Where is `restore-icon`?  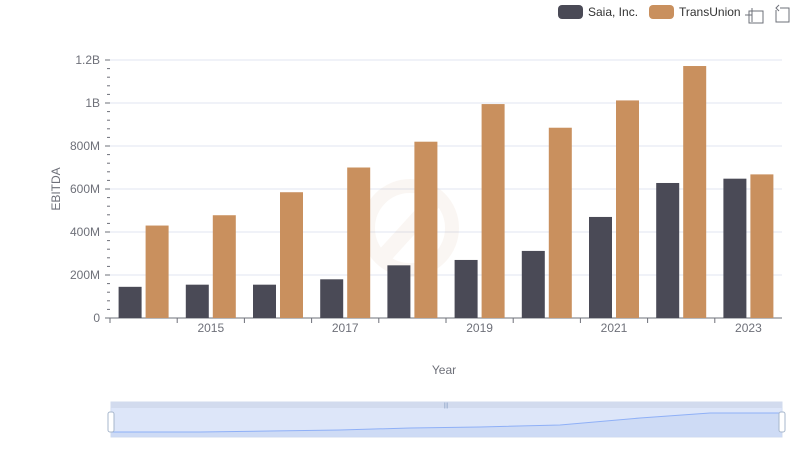 restore-icon is located at coordinates (782, 13).